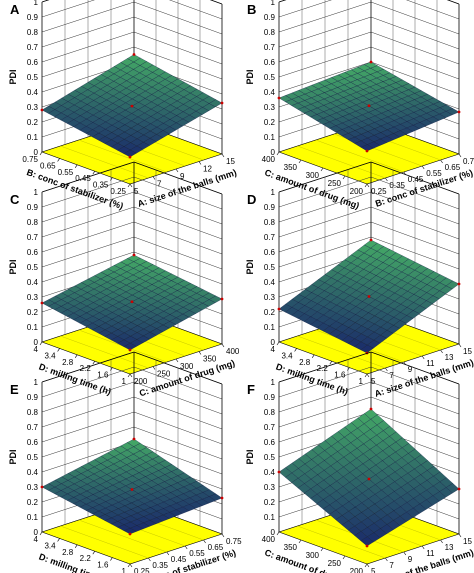  Describe the element at coordinates (397, 185) in the screenshot. I see `x-tick-label: 0.35` at that location.